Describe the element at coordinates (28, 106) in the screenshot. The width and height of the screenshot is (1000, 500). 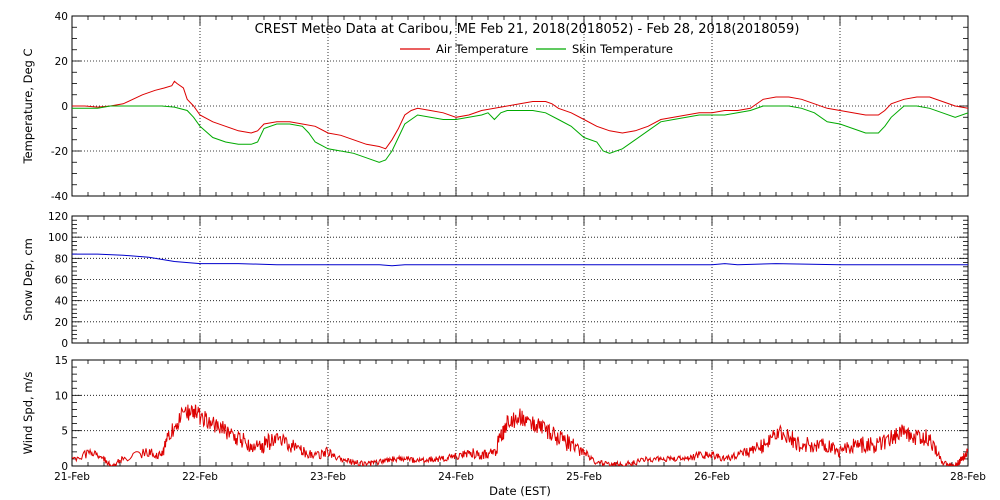
I see `y-axis-label: Temperature, Deg C` at that location.